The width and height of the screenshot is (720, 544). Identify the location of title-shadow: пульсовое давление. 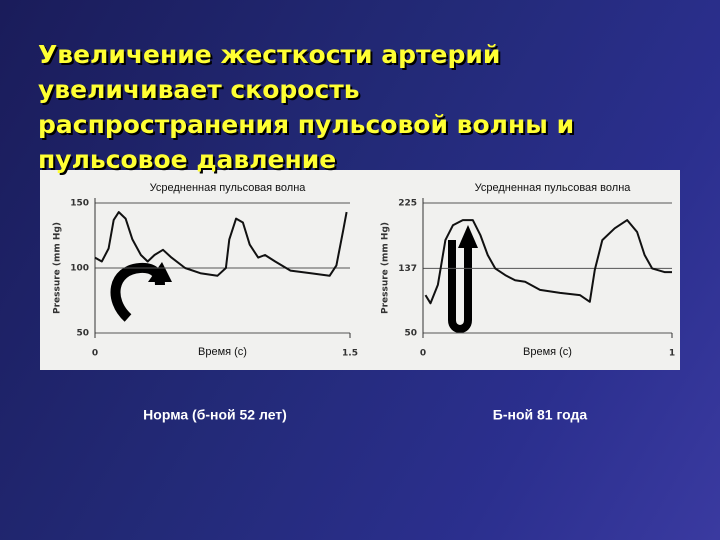
(189, 161).